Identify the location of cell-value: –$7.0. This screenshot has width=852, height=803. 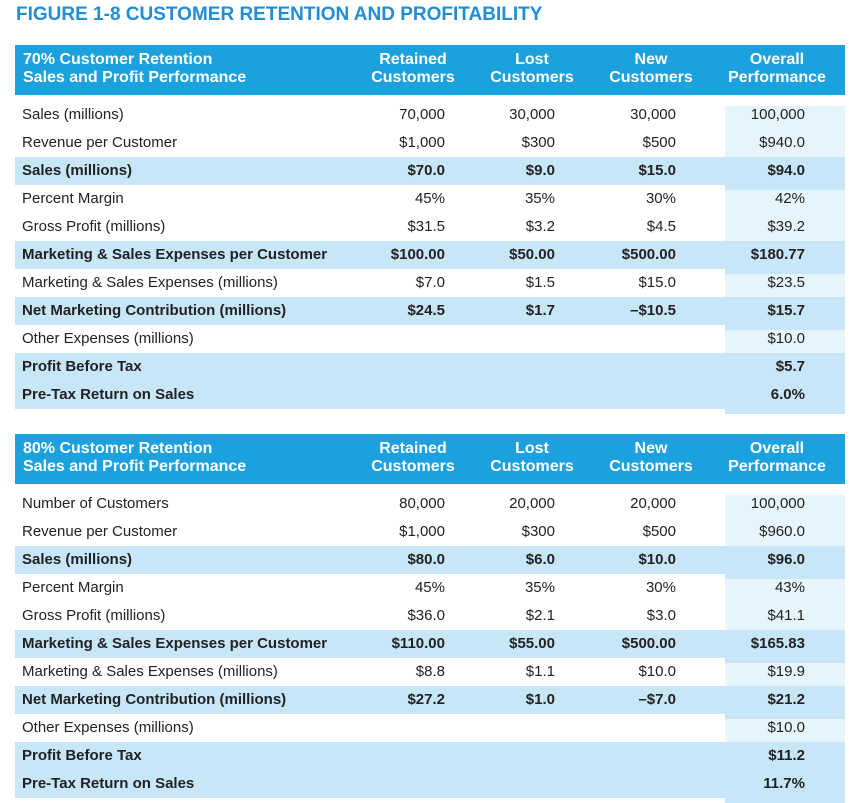
(657, 699).